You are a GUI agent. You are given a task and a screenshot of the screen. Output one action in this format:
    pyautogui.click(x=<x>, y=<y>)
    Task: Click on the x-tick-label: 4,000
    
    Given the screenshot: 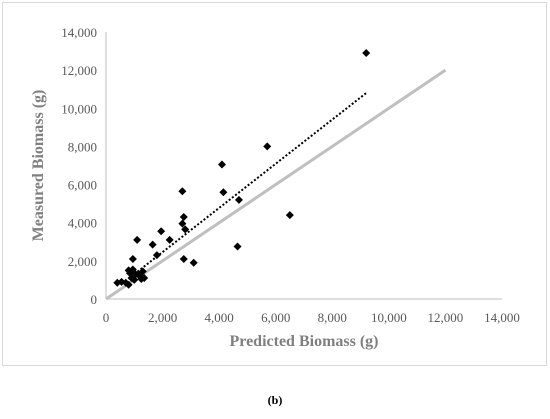 What is the action you would take?
    pyautogui.click(x=219, y=317)
    